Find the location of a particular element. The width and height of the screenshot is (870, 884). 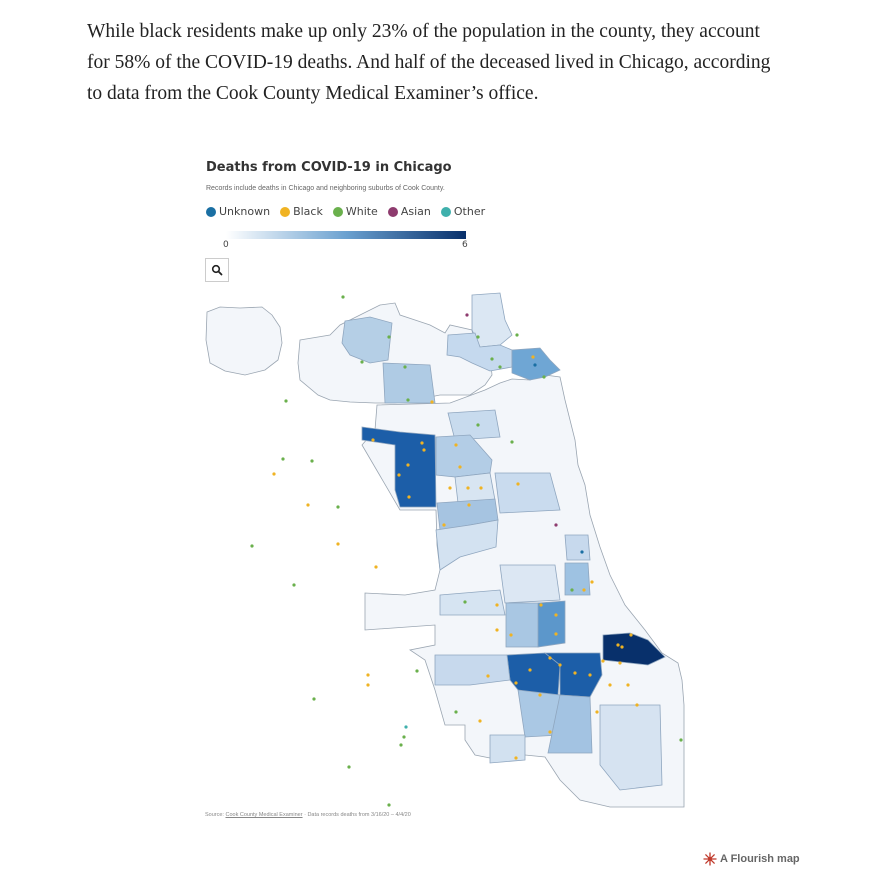

legend-item-unknown: Unknown is located at coordinates (238, 211).